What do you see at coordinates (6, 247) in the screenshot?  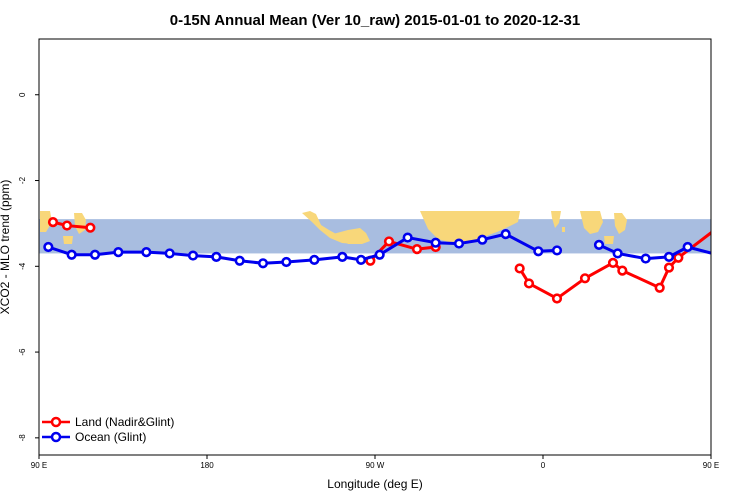 I see `y-axis-label: XCO2 - MLO trend (ppm)` at bounding box center [6, 247].